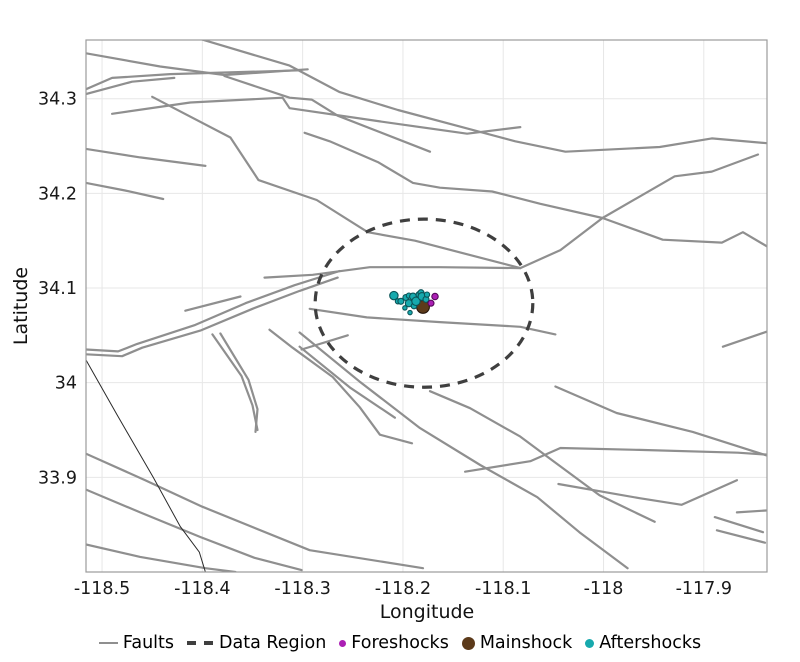 Image resolution: width=800 pixels, height=662 pixels. Describe the element at coordinates (108, 643) in the screenshot. I see `fault-line-swatch-icon` at that location.